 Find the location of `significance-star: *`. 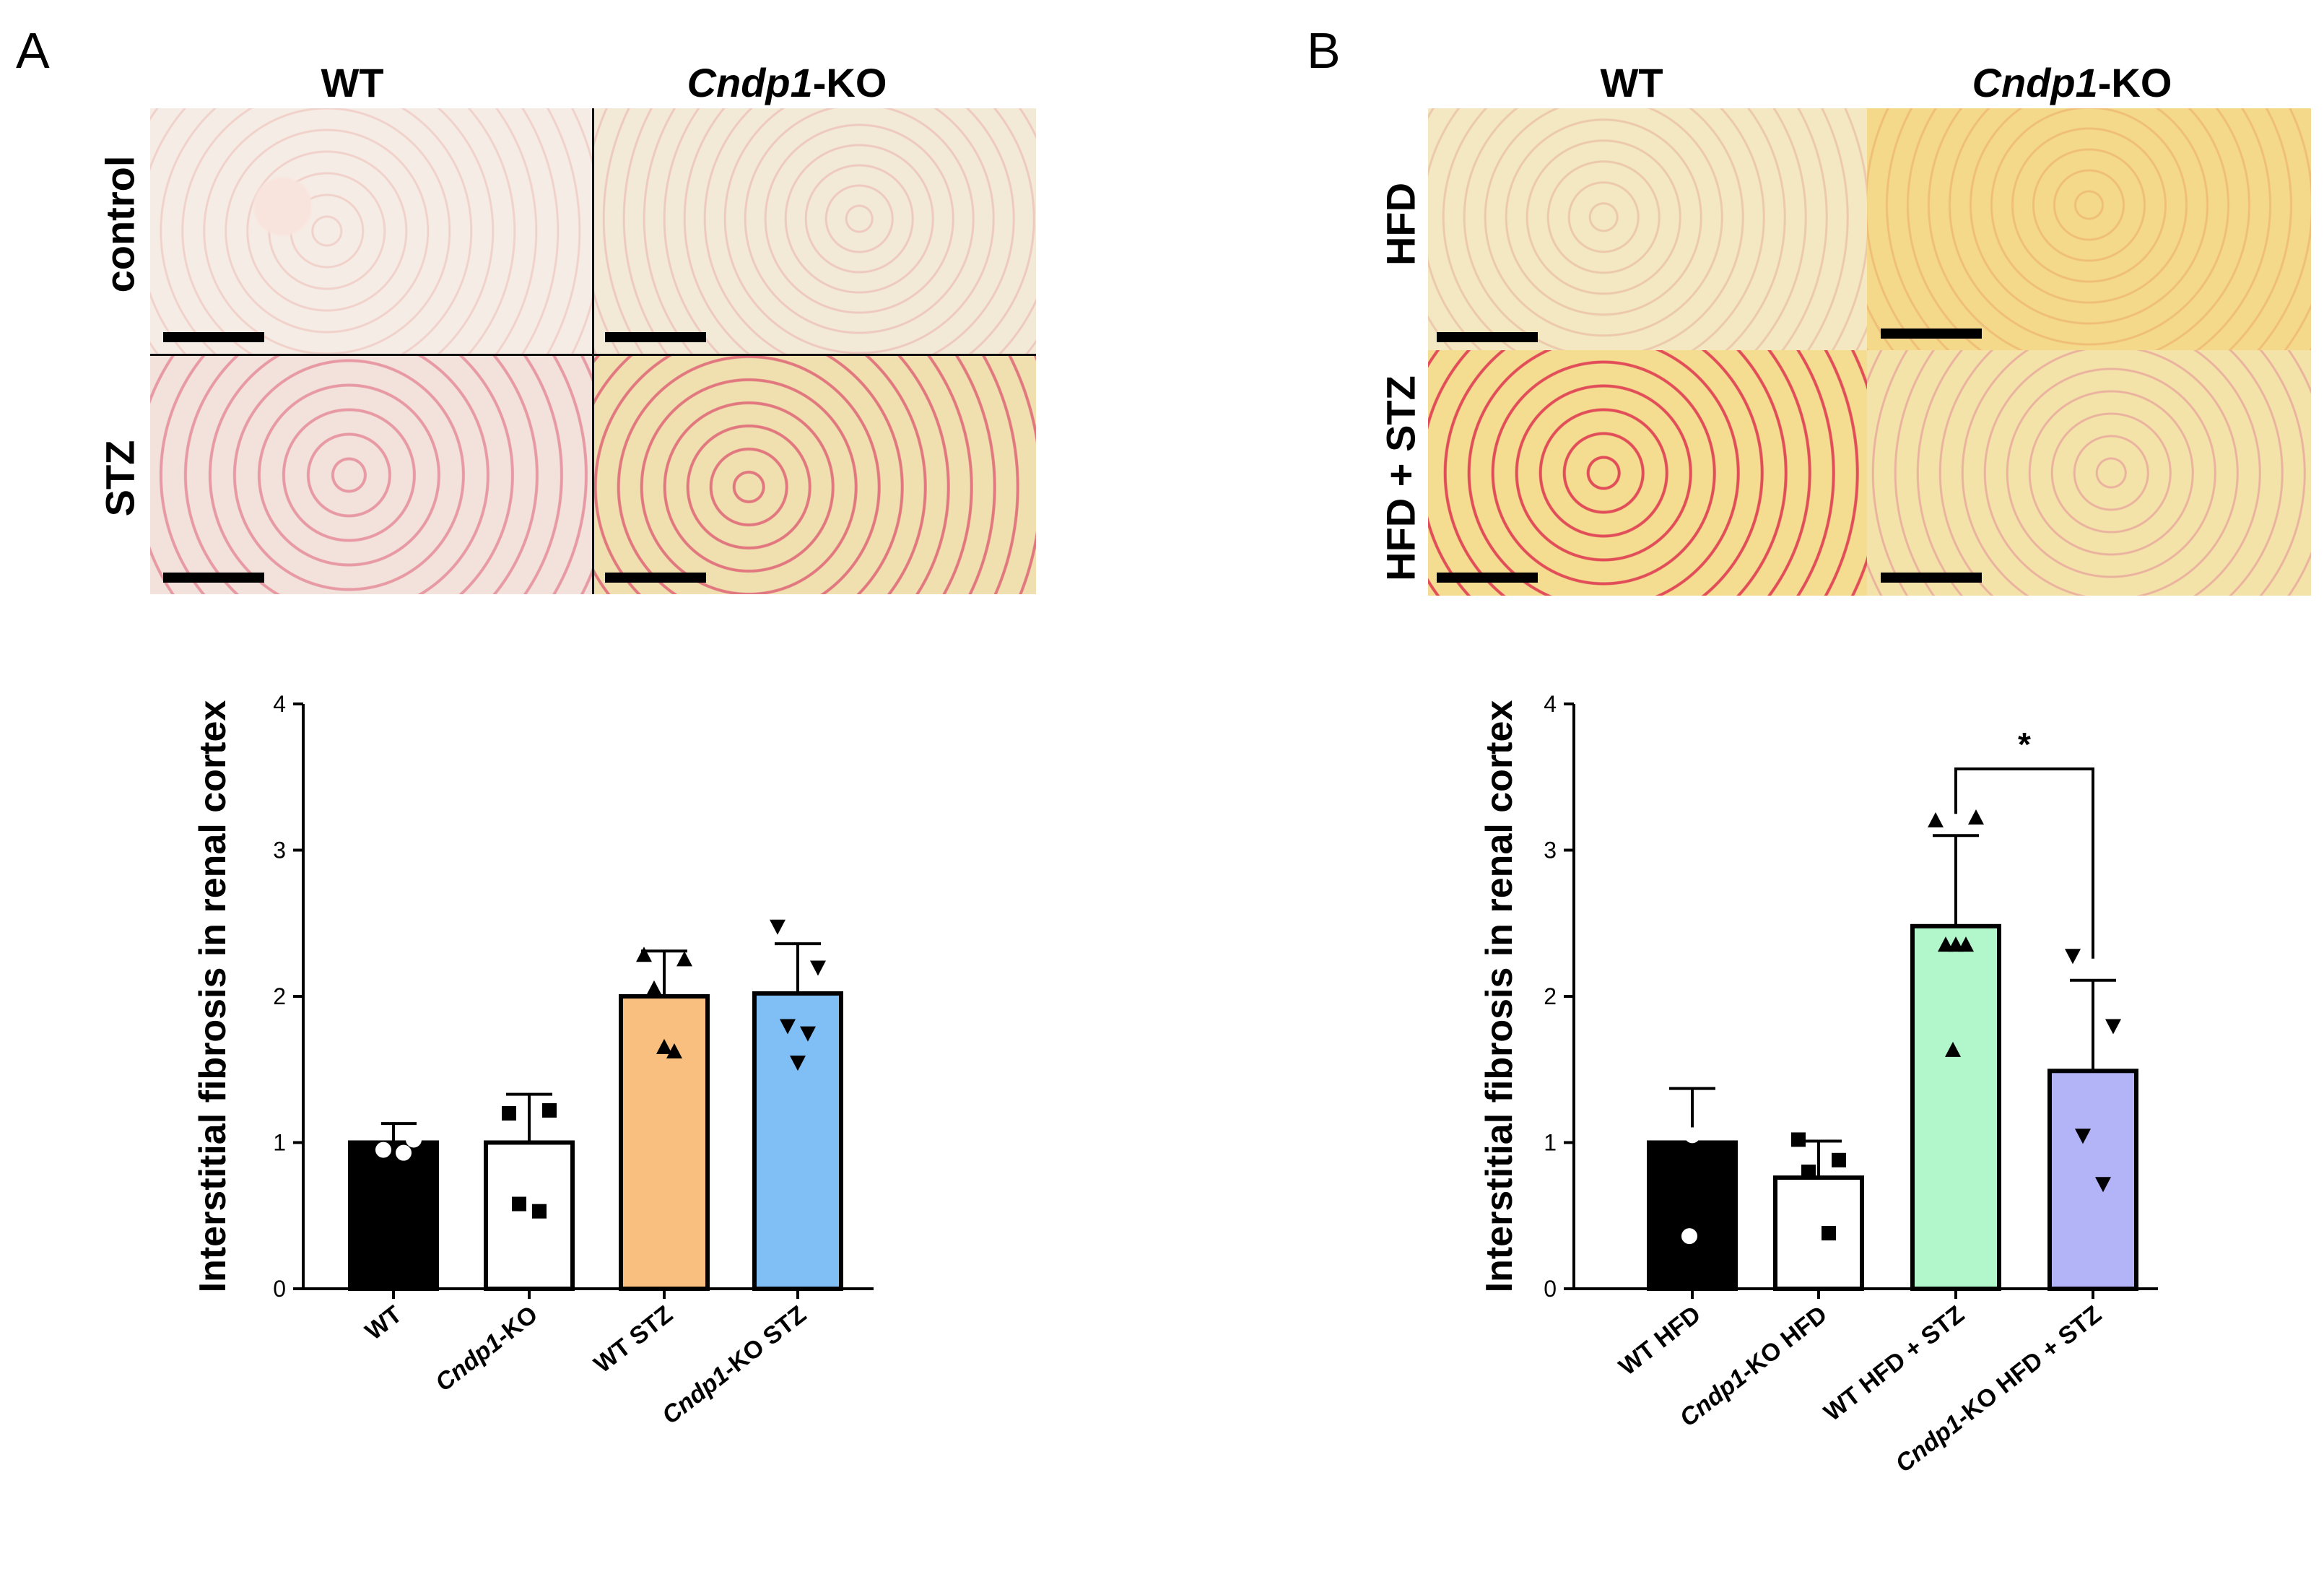

significance-star: * is located at coordinates (2024, 744).